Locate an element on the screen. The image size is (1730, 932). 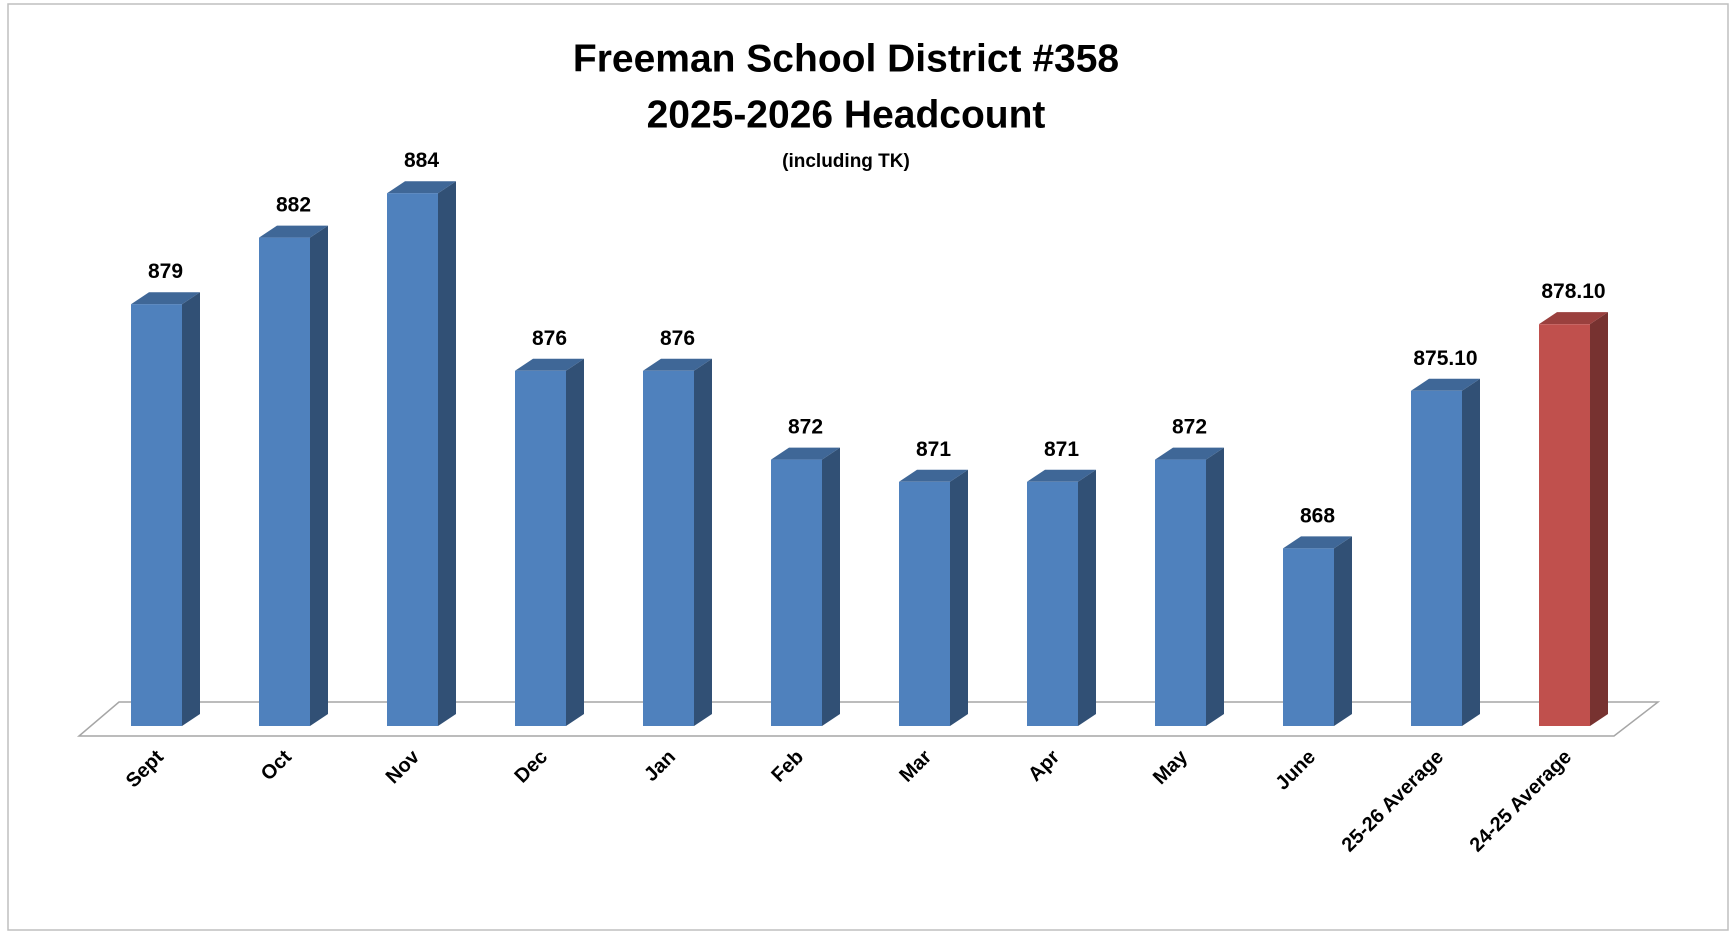
data-label: 882 is located at coordinates (293, 205).